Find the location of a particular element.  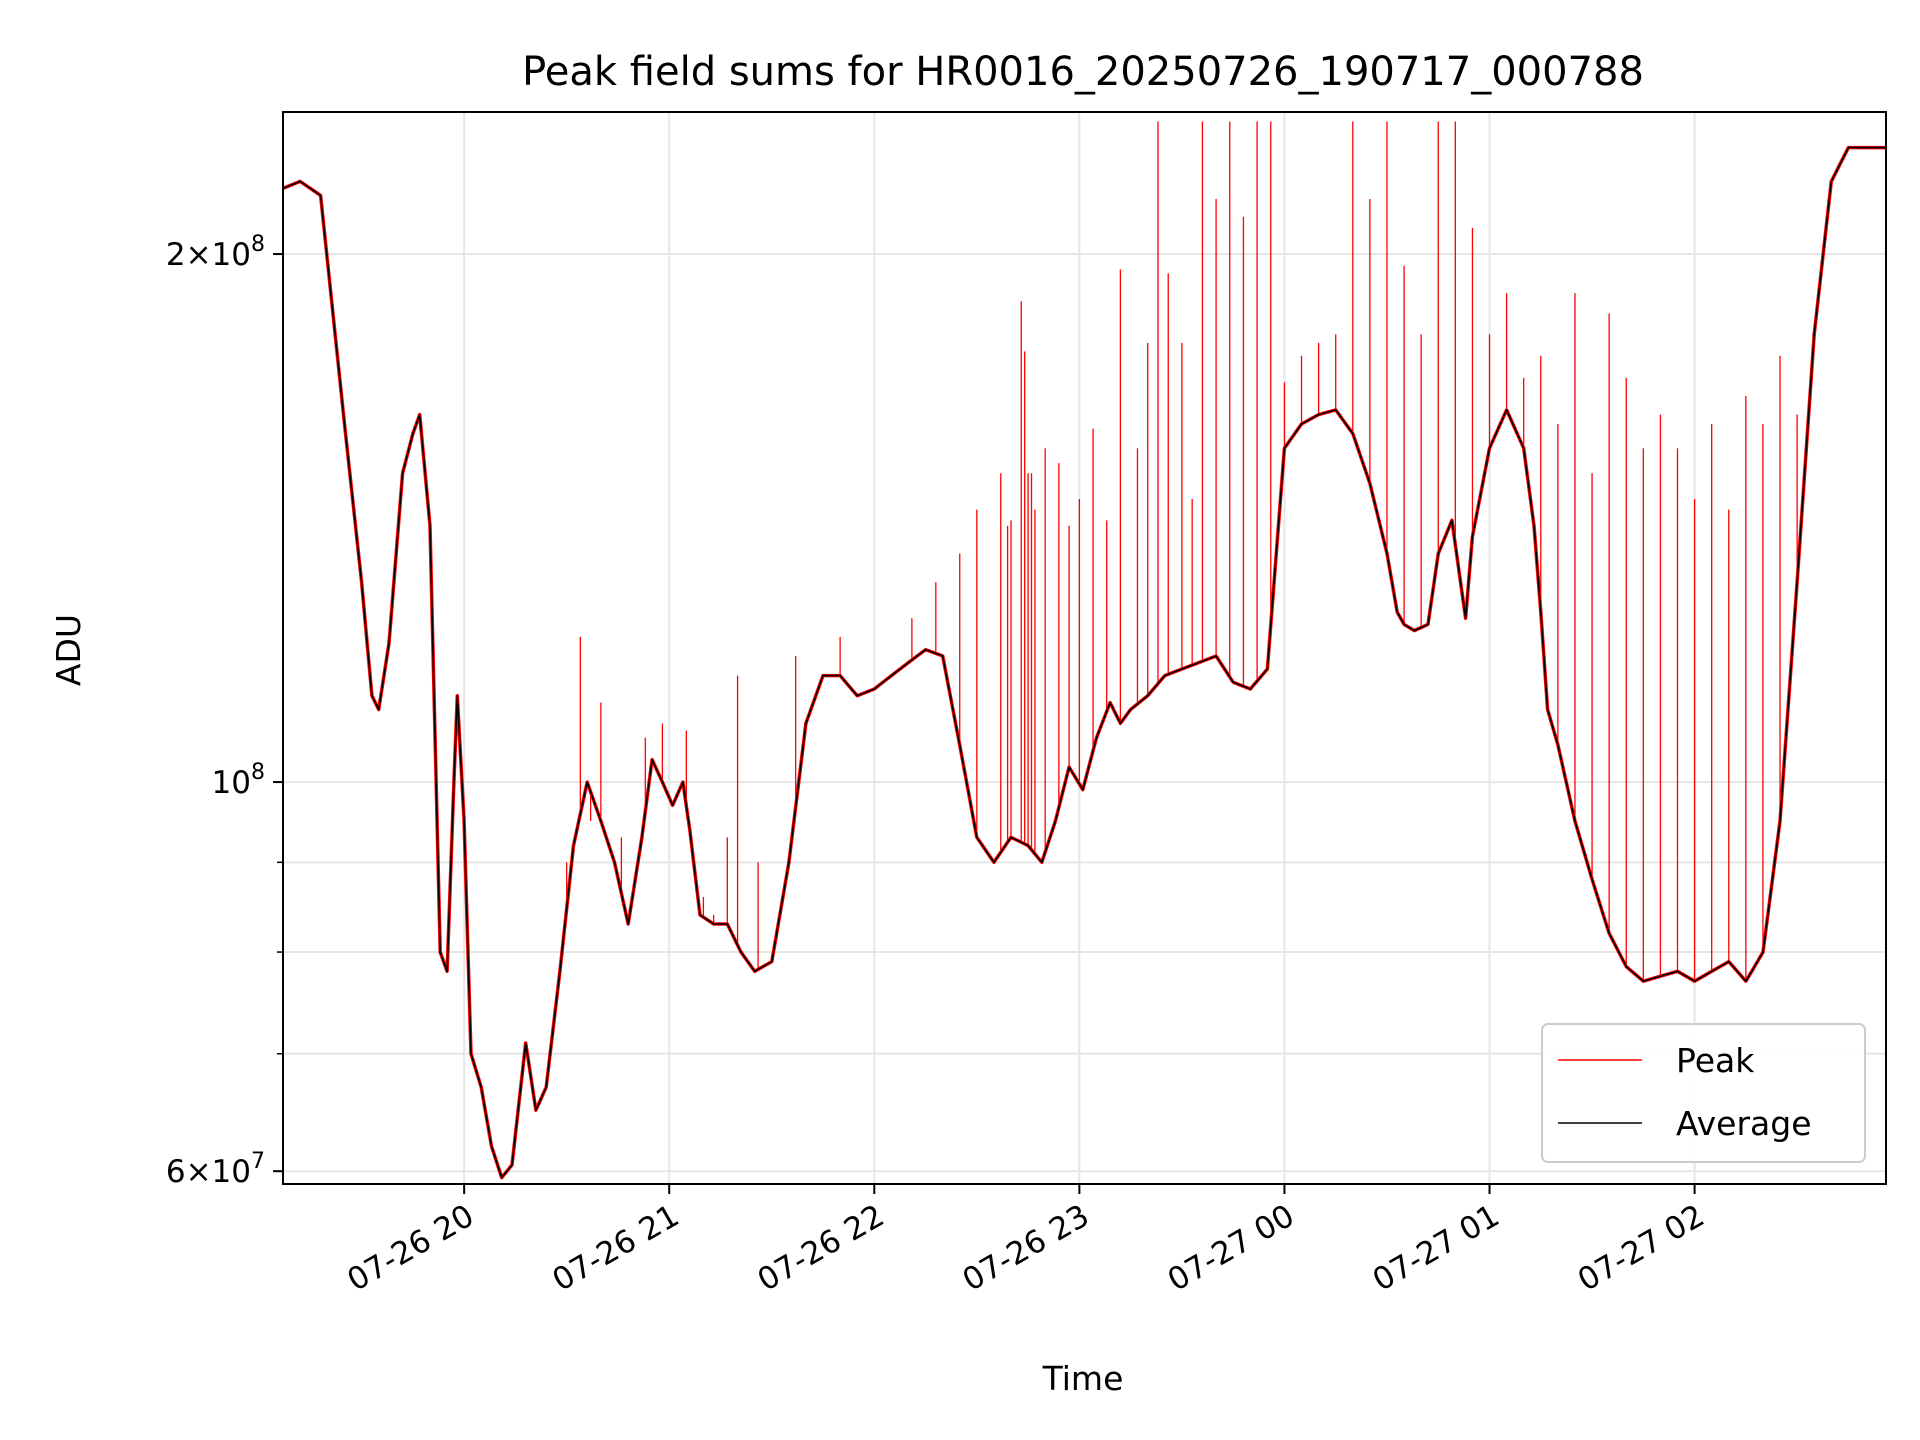

y-axis-ticks: 6×107 108 2×108 is located at coordinates (224, 711).